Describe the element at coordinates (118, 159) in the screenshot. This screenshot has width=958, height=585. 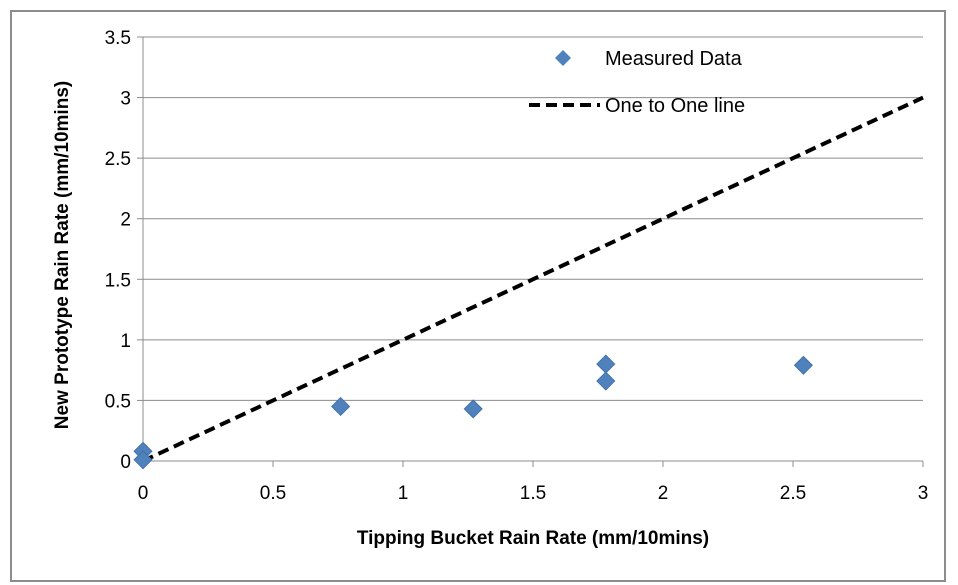
I see `y-tick-label: 2.5` at that location.